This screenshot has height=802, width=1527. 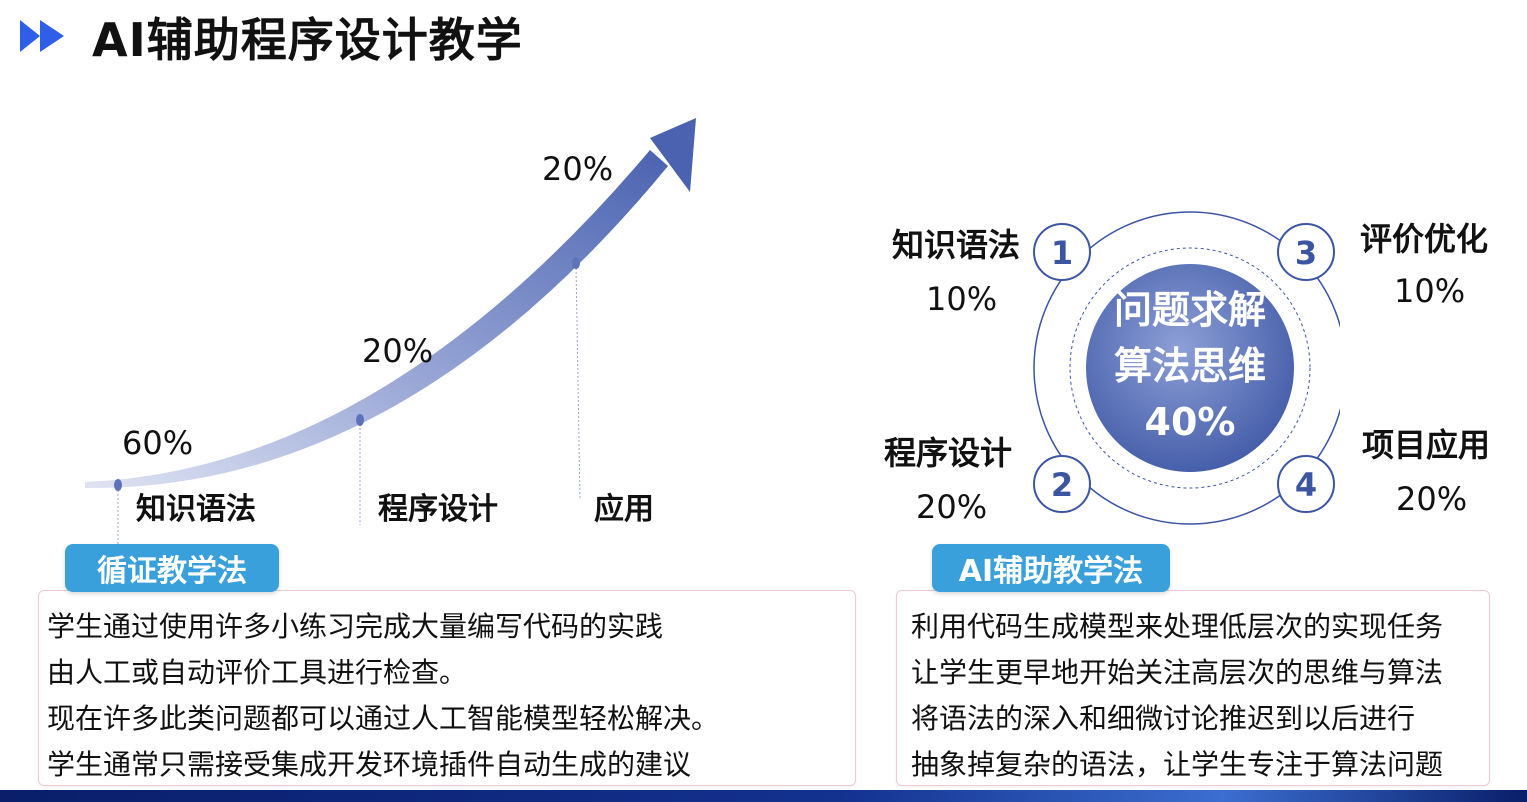 I want to click on evidence-line-3: 现在许多此类问题都可以通过人工智能模型轻松解决。, so click(x=383, y=719).